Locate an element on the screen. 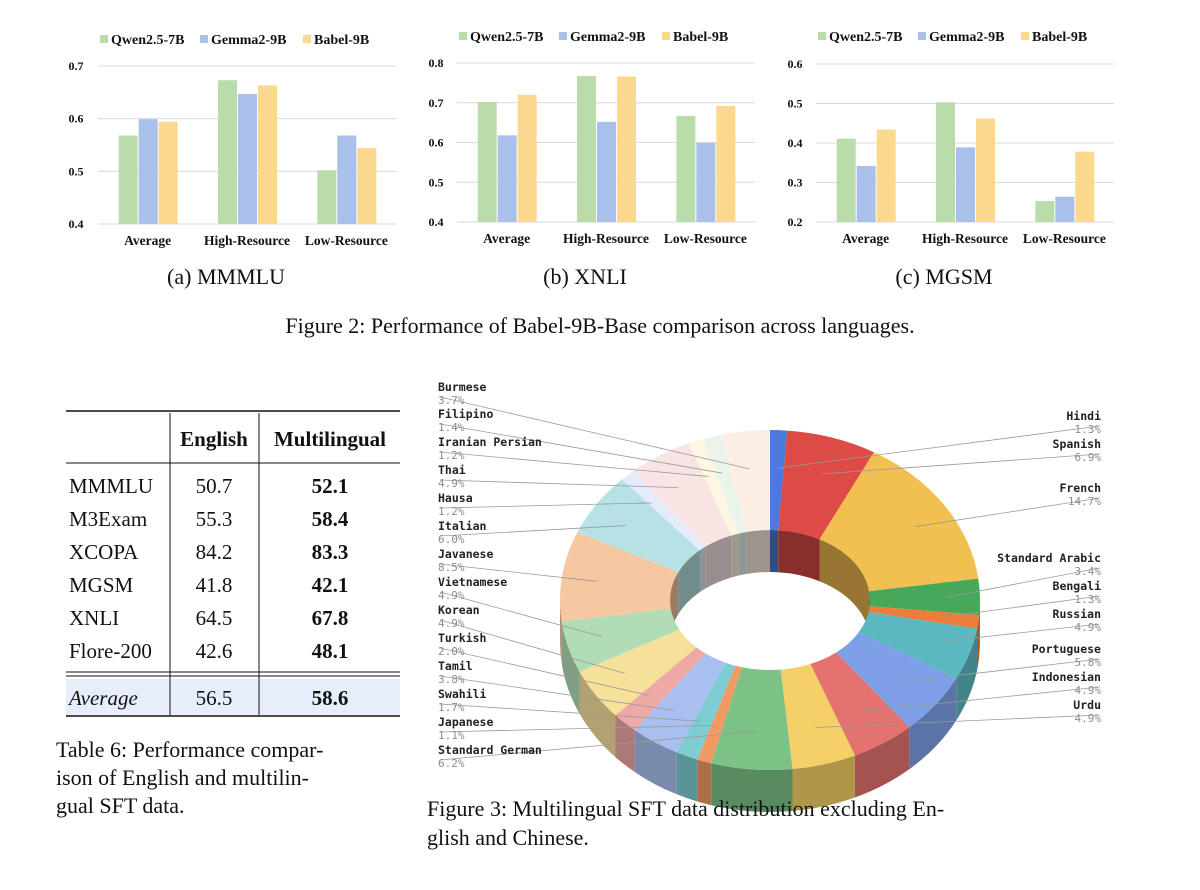 The height and width of the screenshot is (890, 1200). y-tick-label: 0.8 is located at coordinates (436, 63).